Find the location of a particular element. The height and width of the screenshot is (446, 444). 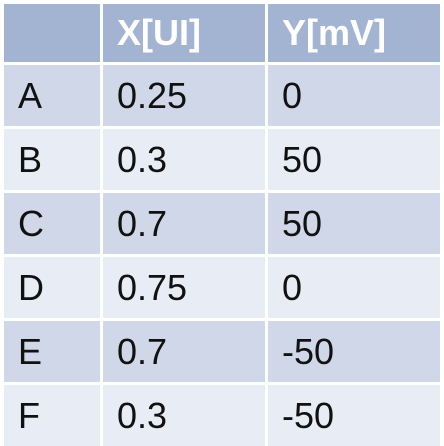

point-label-cell: D is located at coordinates (52, 287).